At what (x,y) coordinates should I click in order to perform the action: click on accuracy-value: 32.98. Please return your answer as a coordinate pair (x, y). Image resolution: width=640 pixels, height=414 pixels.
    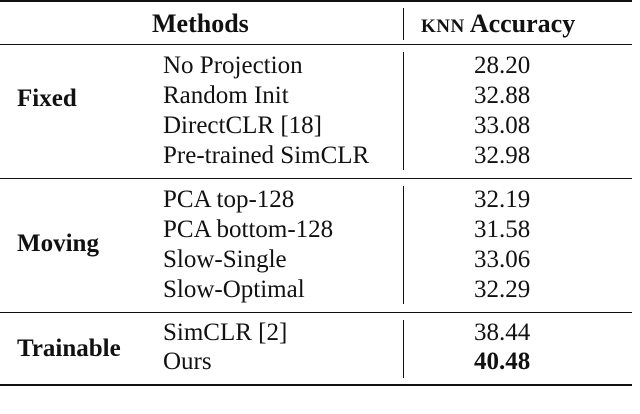
    Looking at the image, I should click on (502, 155).